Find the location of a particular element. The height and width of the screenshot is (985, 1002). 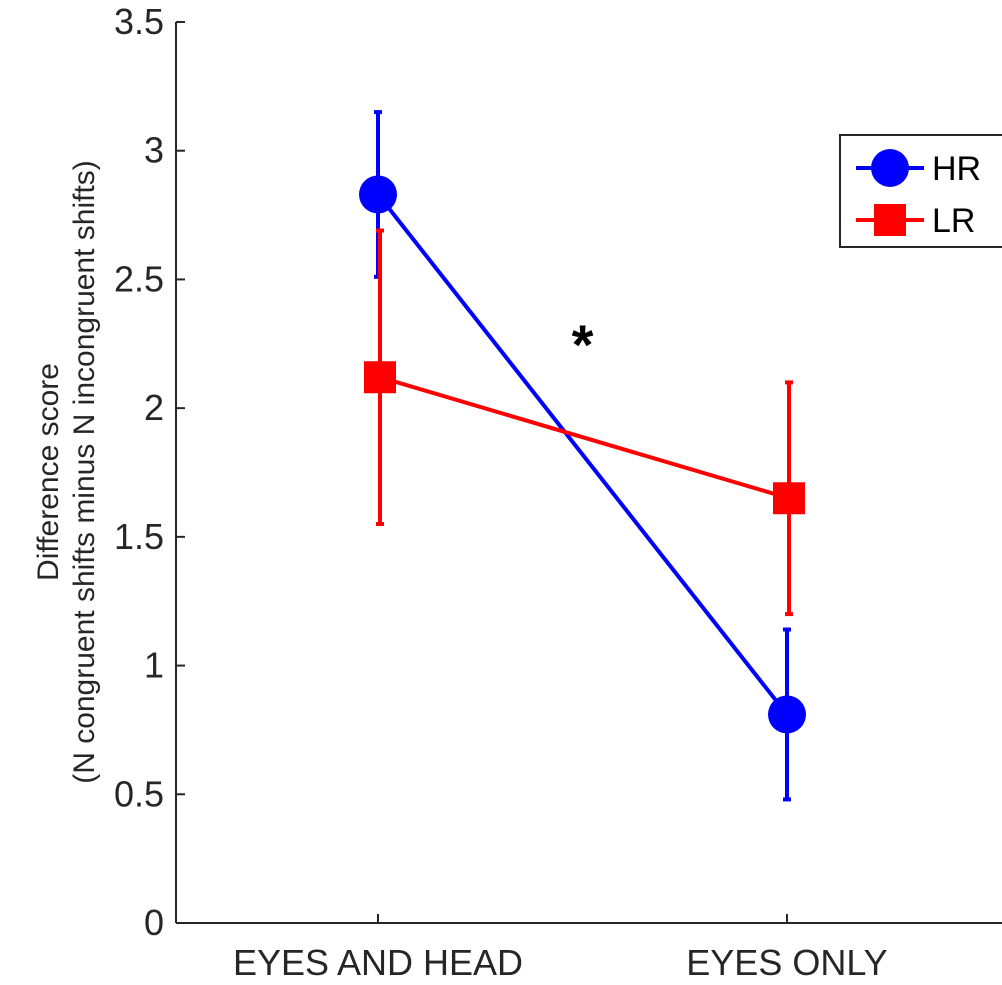

x-tick-label: EYES AND HEAD is located at coordinates (378, 962).